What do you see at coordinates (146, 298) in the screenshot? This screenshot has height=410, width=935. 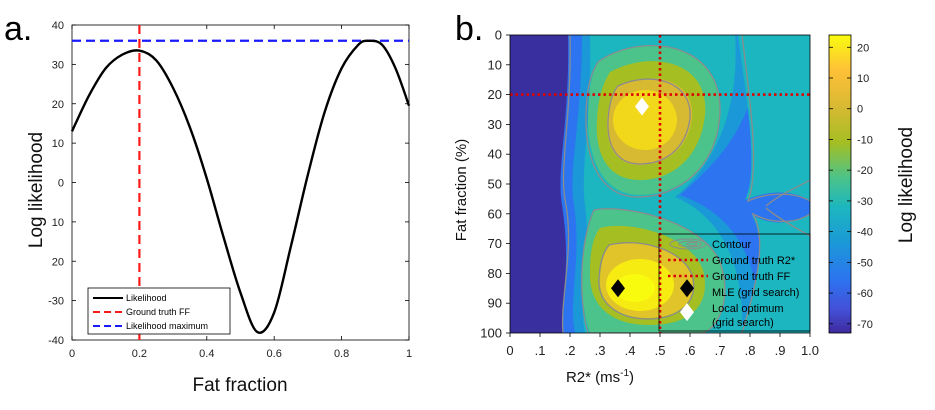 I see `legend-likelihood-label: Likelihood` at bounding box center [146, 298].